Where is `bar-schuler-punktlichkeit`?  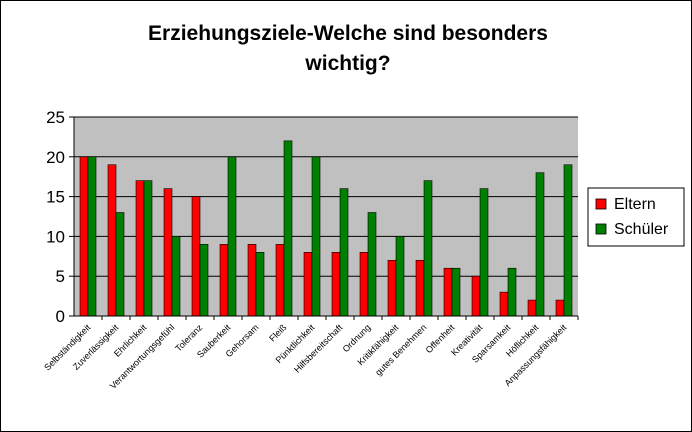 bar-schuler-punktlichkeit is located at coordinates (316, 236).